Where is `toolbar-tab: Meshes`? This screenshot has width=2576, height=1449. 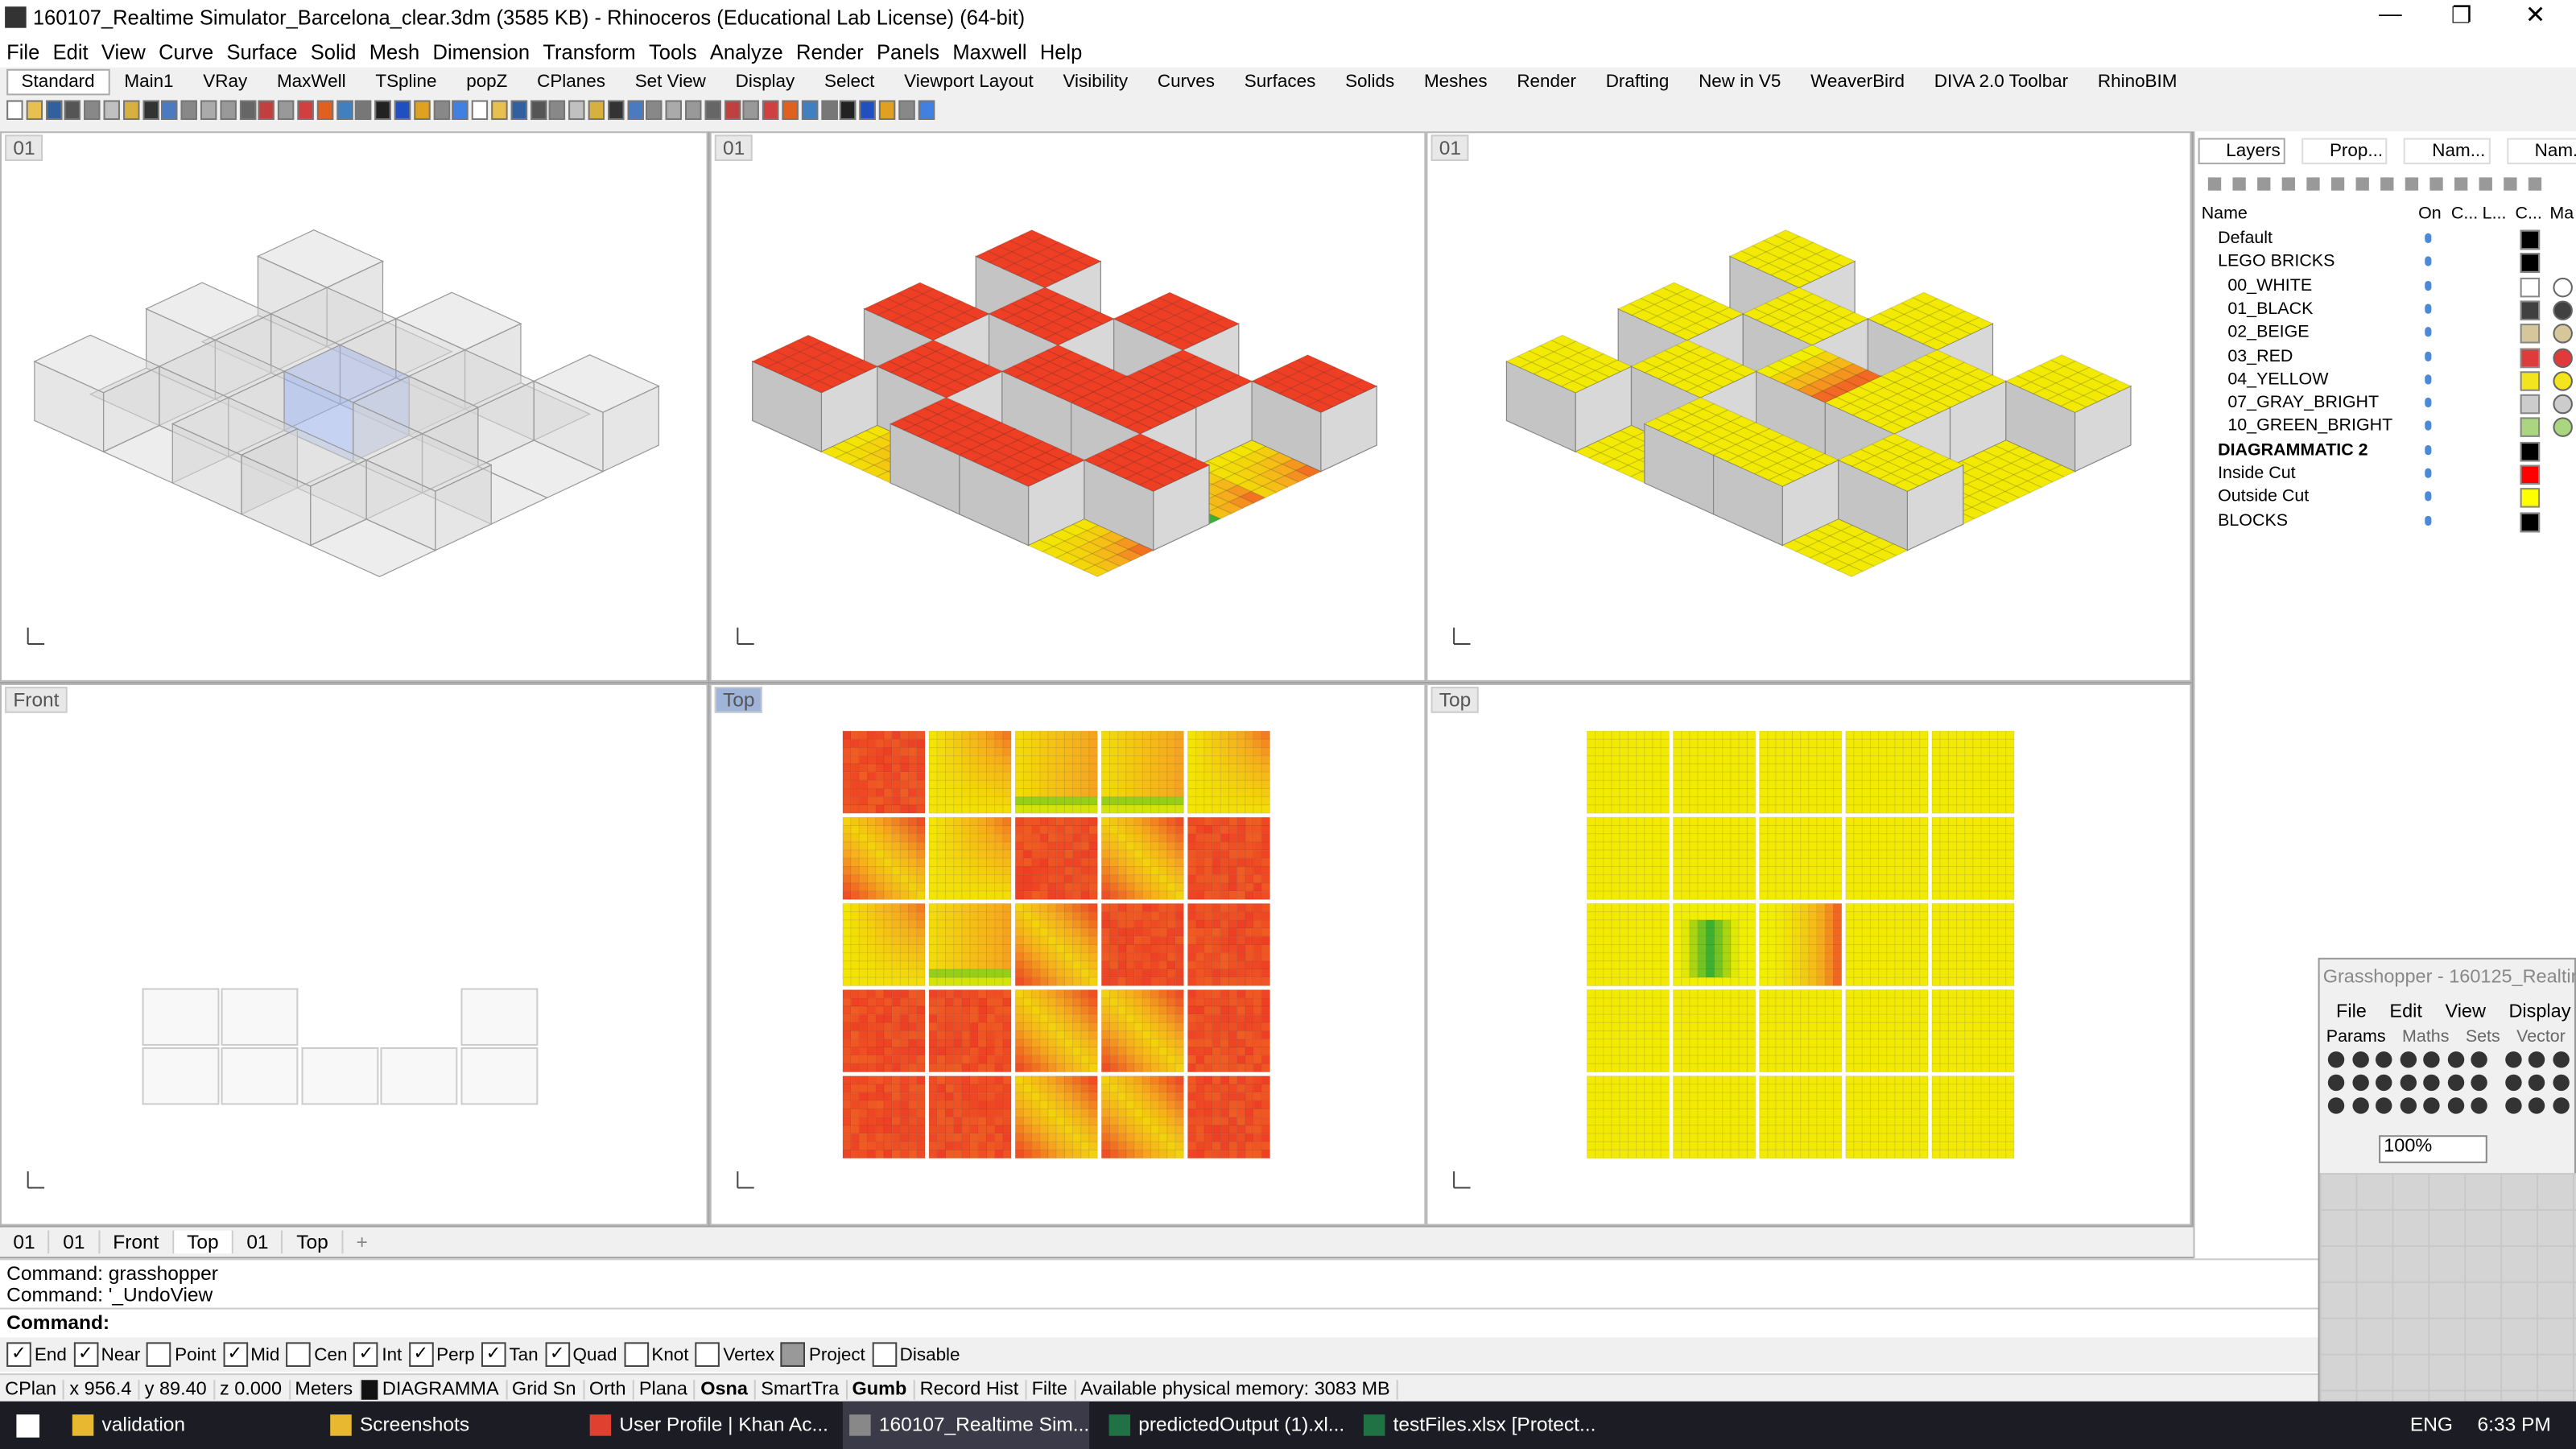
toolbar-tab: Meshes is located at coordinates (1456, 82).